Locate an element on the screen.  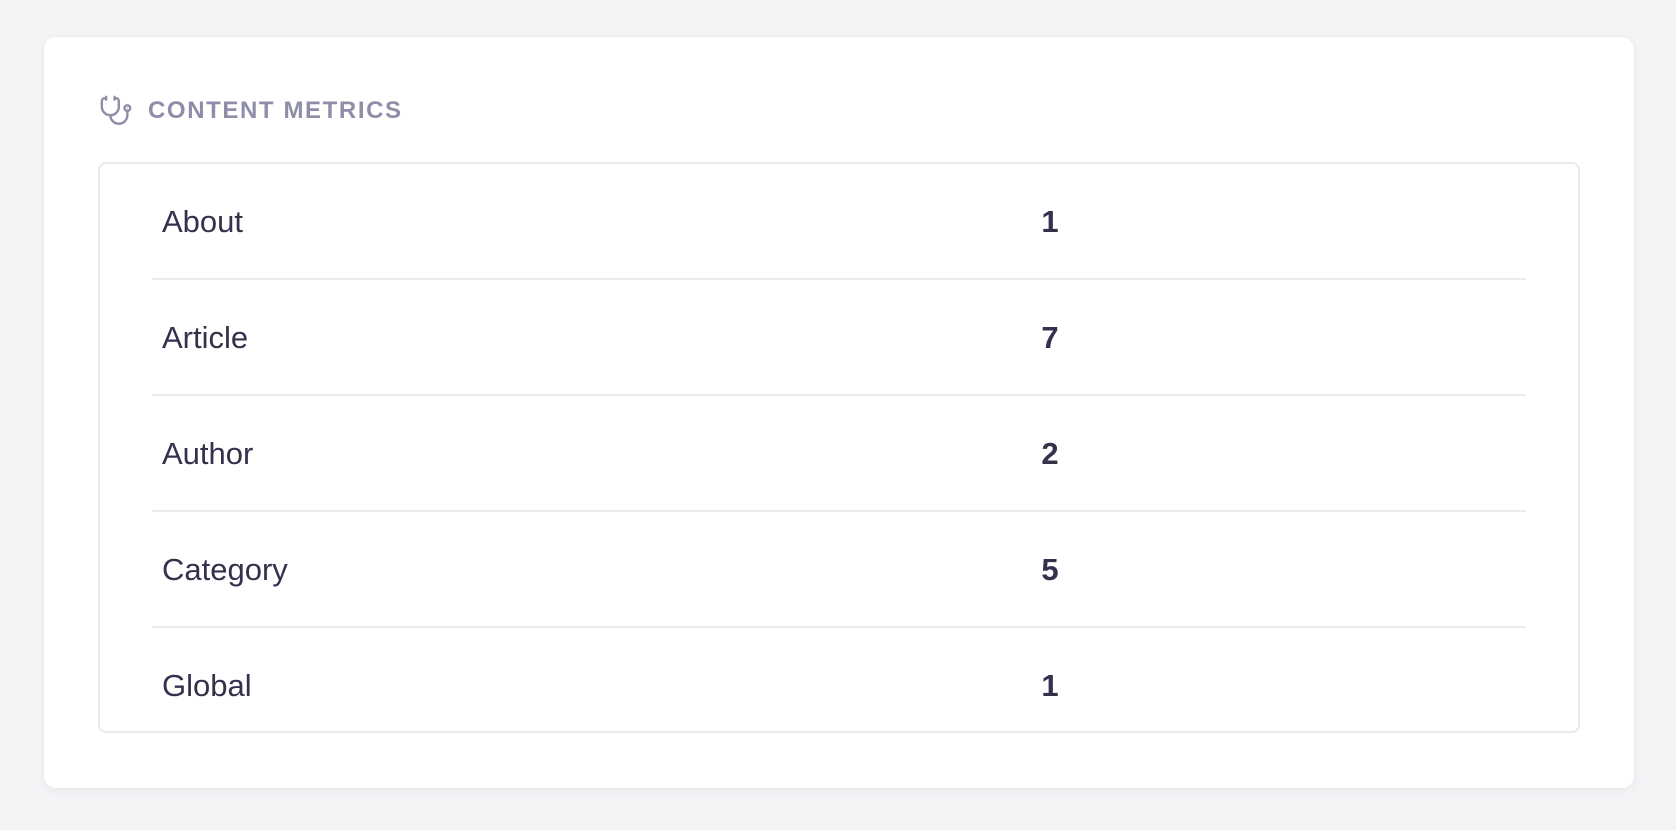
metric-row-about: About 1 is located at coordinates (839, 222).